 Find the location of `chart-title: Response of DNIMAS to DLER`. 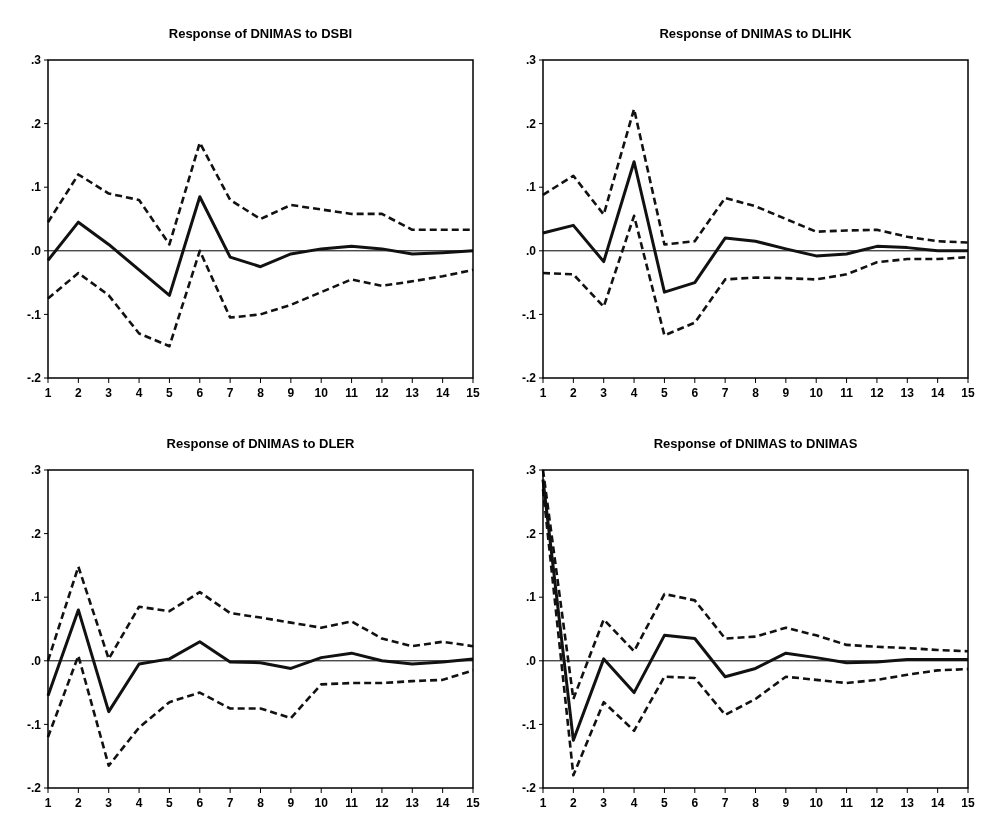

chart-title: Response of DNIMAS to DLER is located at coordinates (260, 443).